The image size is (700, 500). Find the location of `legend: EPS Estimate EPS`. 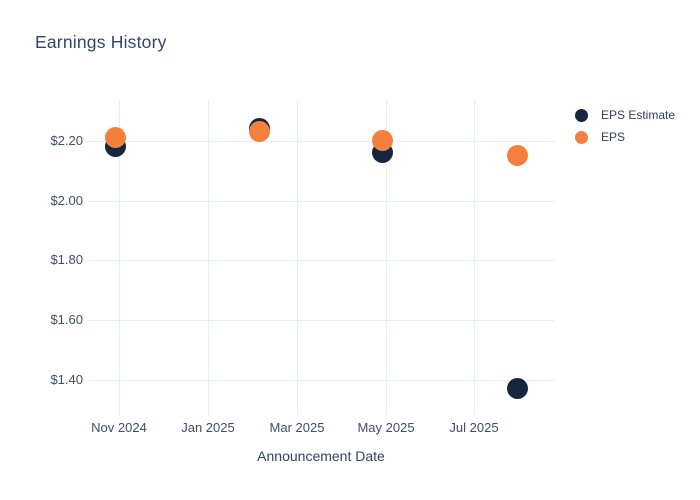

legend: EPS Estimate EPS is located at coordinates (624, 126).